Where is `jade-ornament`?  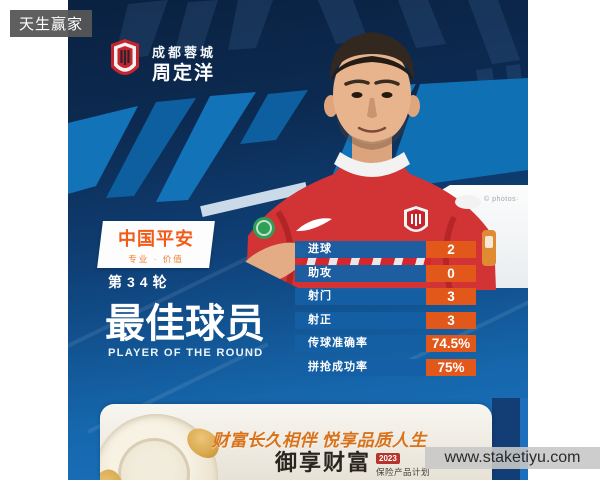 jade-ornament is located at coordinates (162, 447).